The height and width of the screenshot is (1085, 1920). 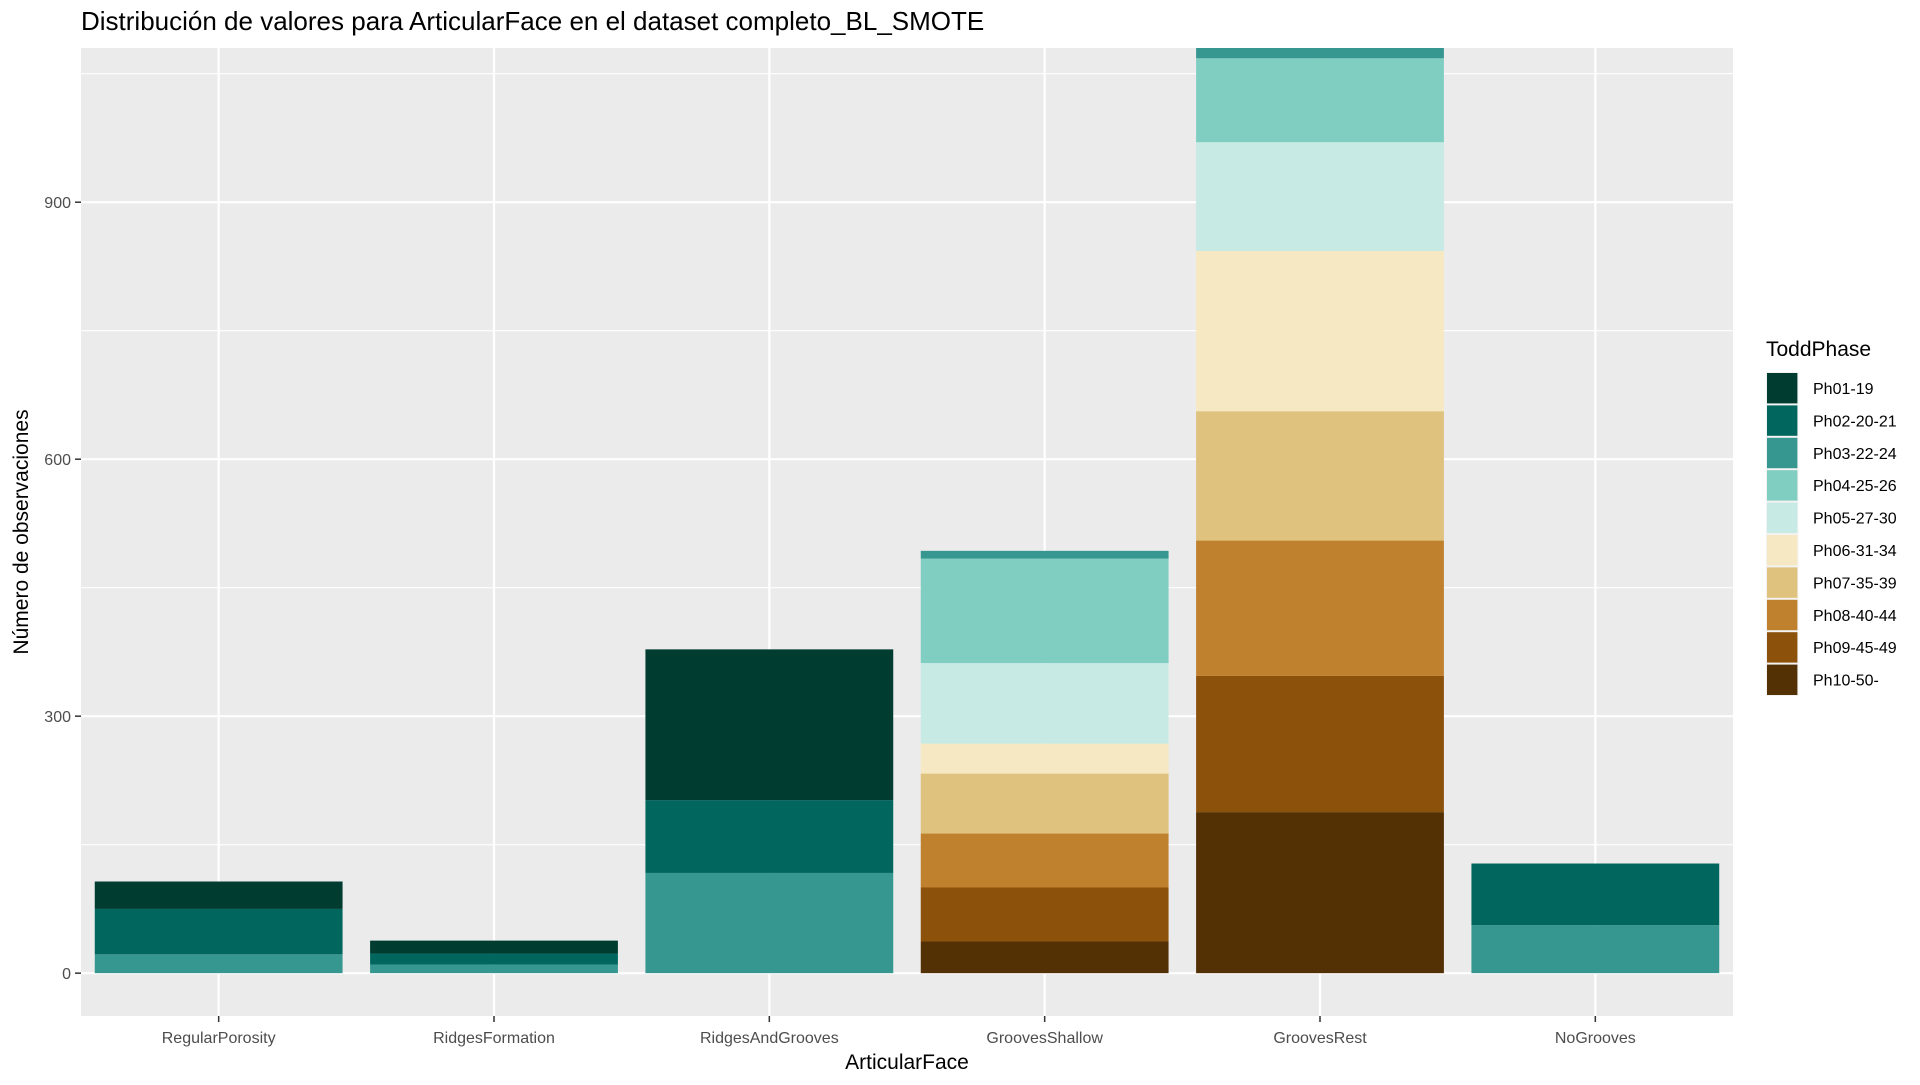 What do you see at coordinates (1855, 616) in the screenshot?
I see `legend-key-label: Ph08-40-44` at bounding box center [1855, 616].